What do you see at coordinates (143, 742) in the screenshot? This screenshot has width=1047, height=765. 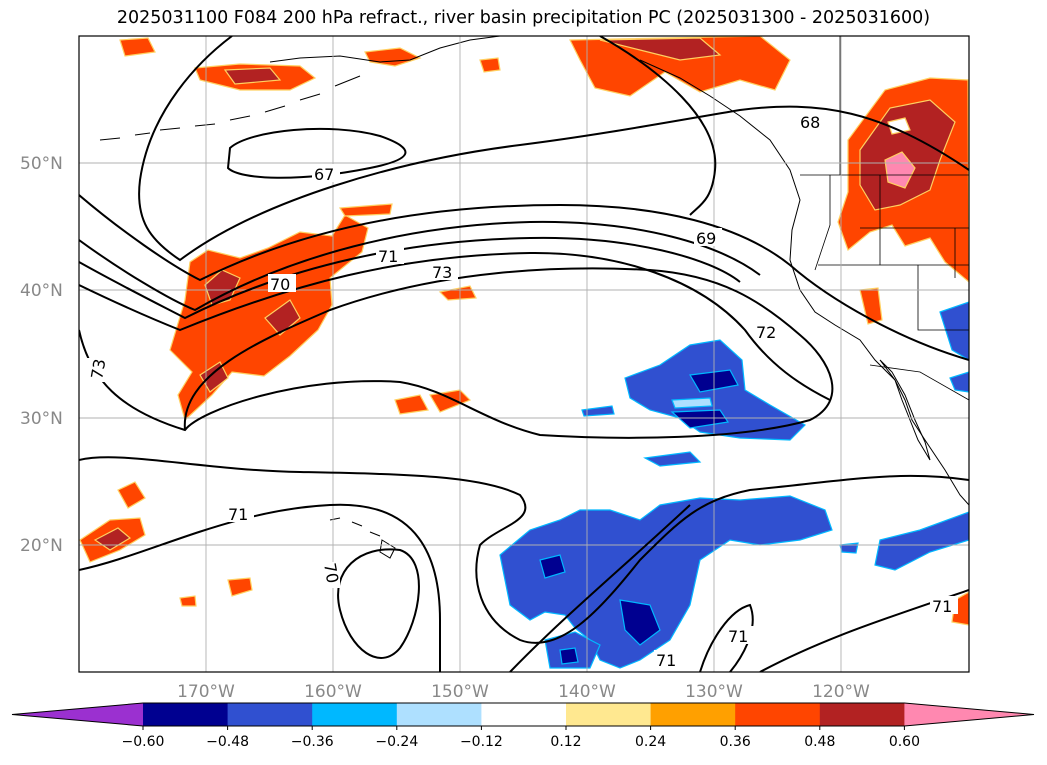 I see `colorbar-tick-label: −0.60` at bounding box center [143, 742].